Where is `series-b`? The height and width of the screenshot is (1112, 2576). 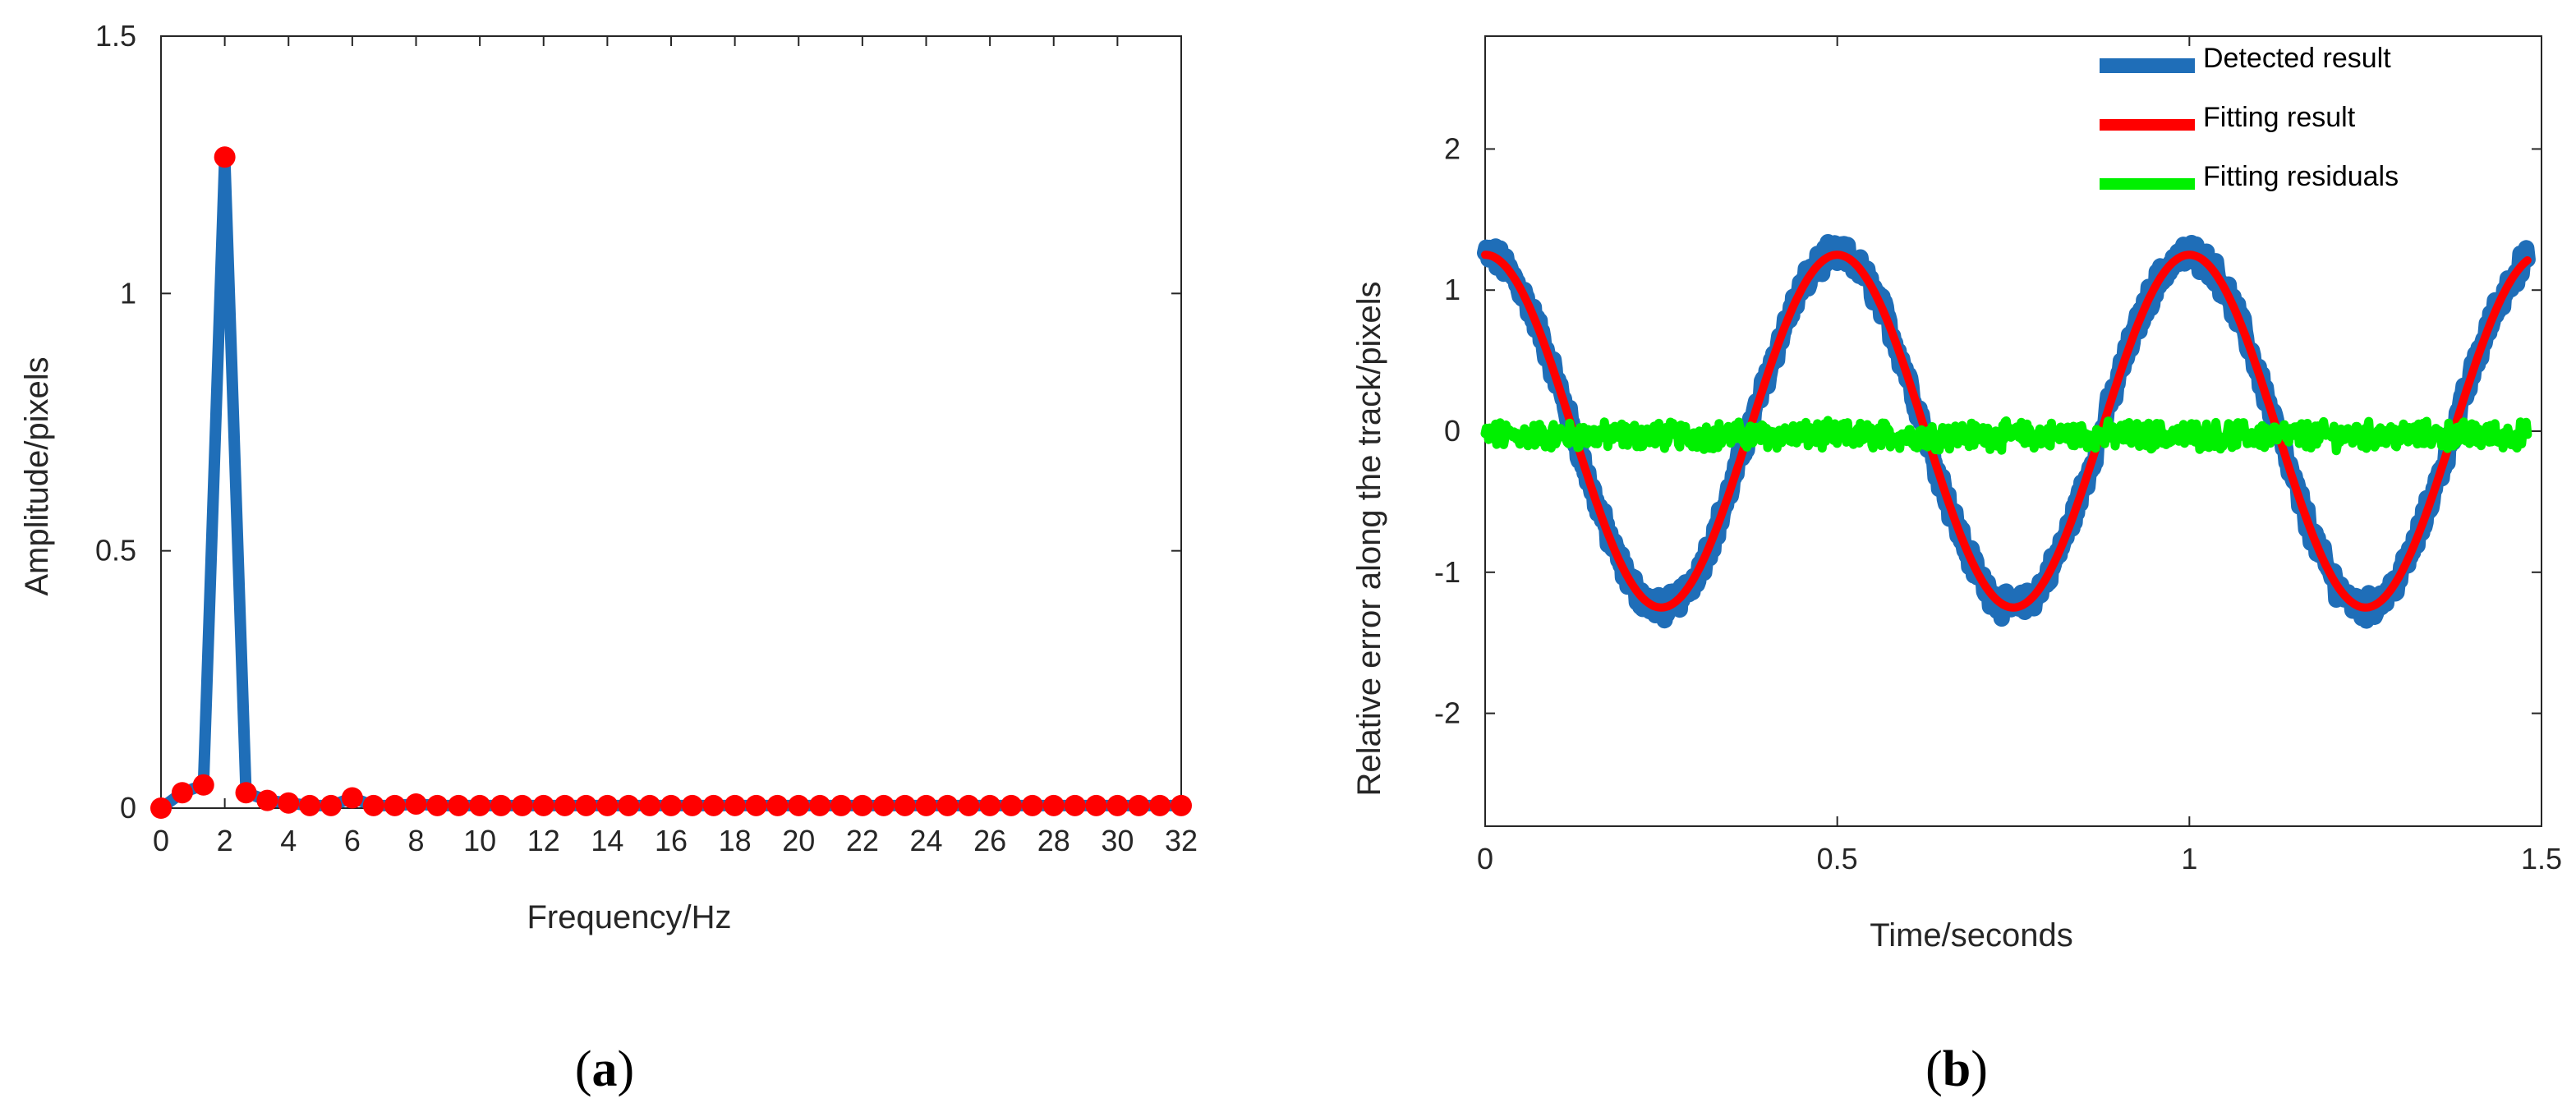 series-b is located at coordinates (2006, 431).